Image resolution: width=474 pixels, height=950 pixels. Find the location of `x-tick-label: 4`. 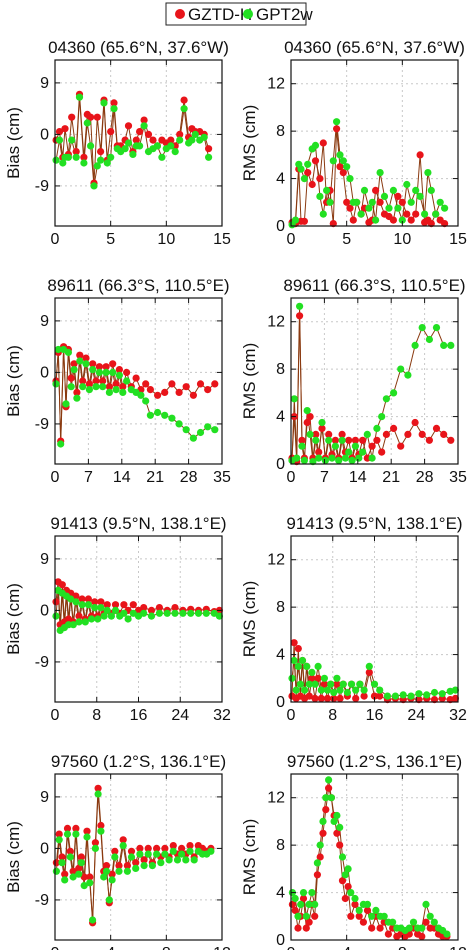

x-tick-label: 4 is located at coordinates (110, 947).